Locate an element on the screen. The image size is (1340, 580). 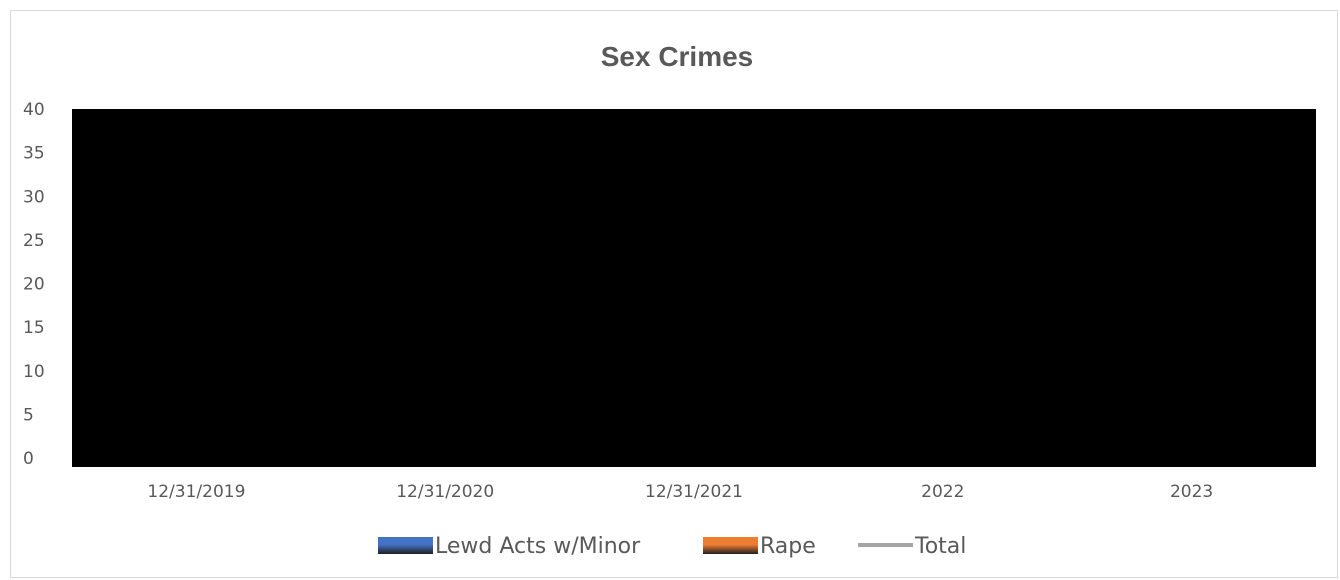
legend: Lewd Acts w/Minor Rape Total is located at coordinates (672, 546).